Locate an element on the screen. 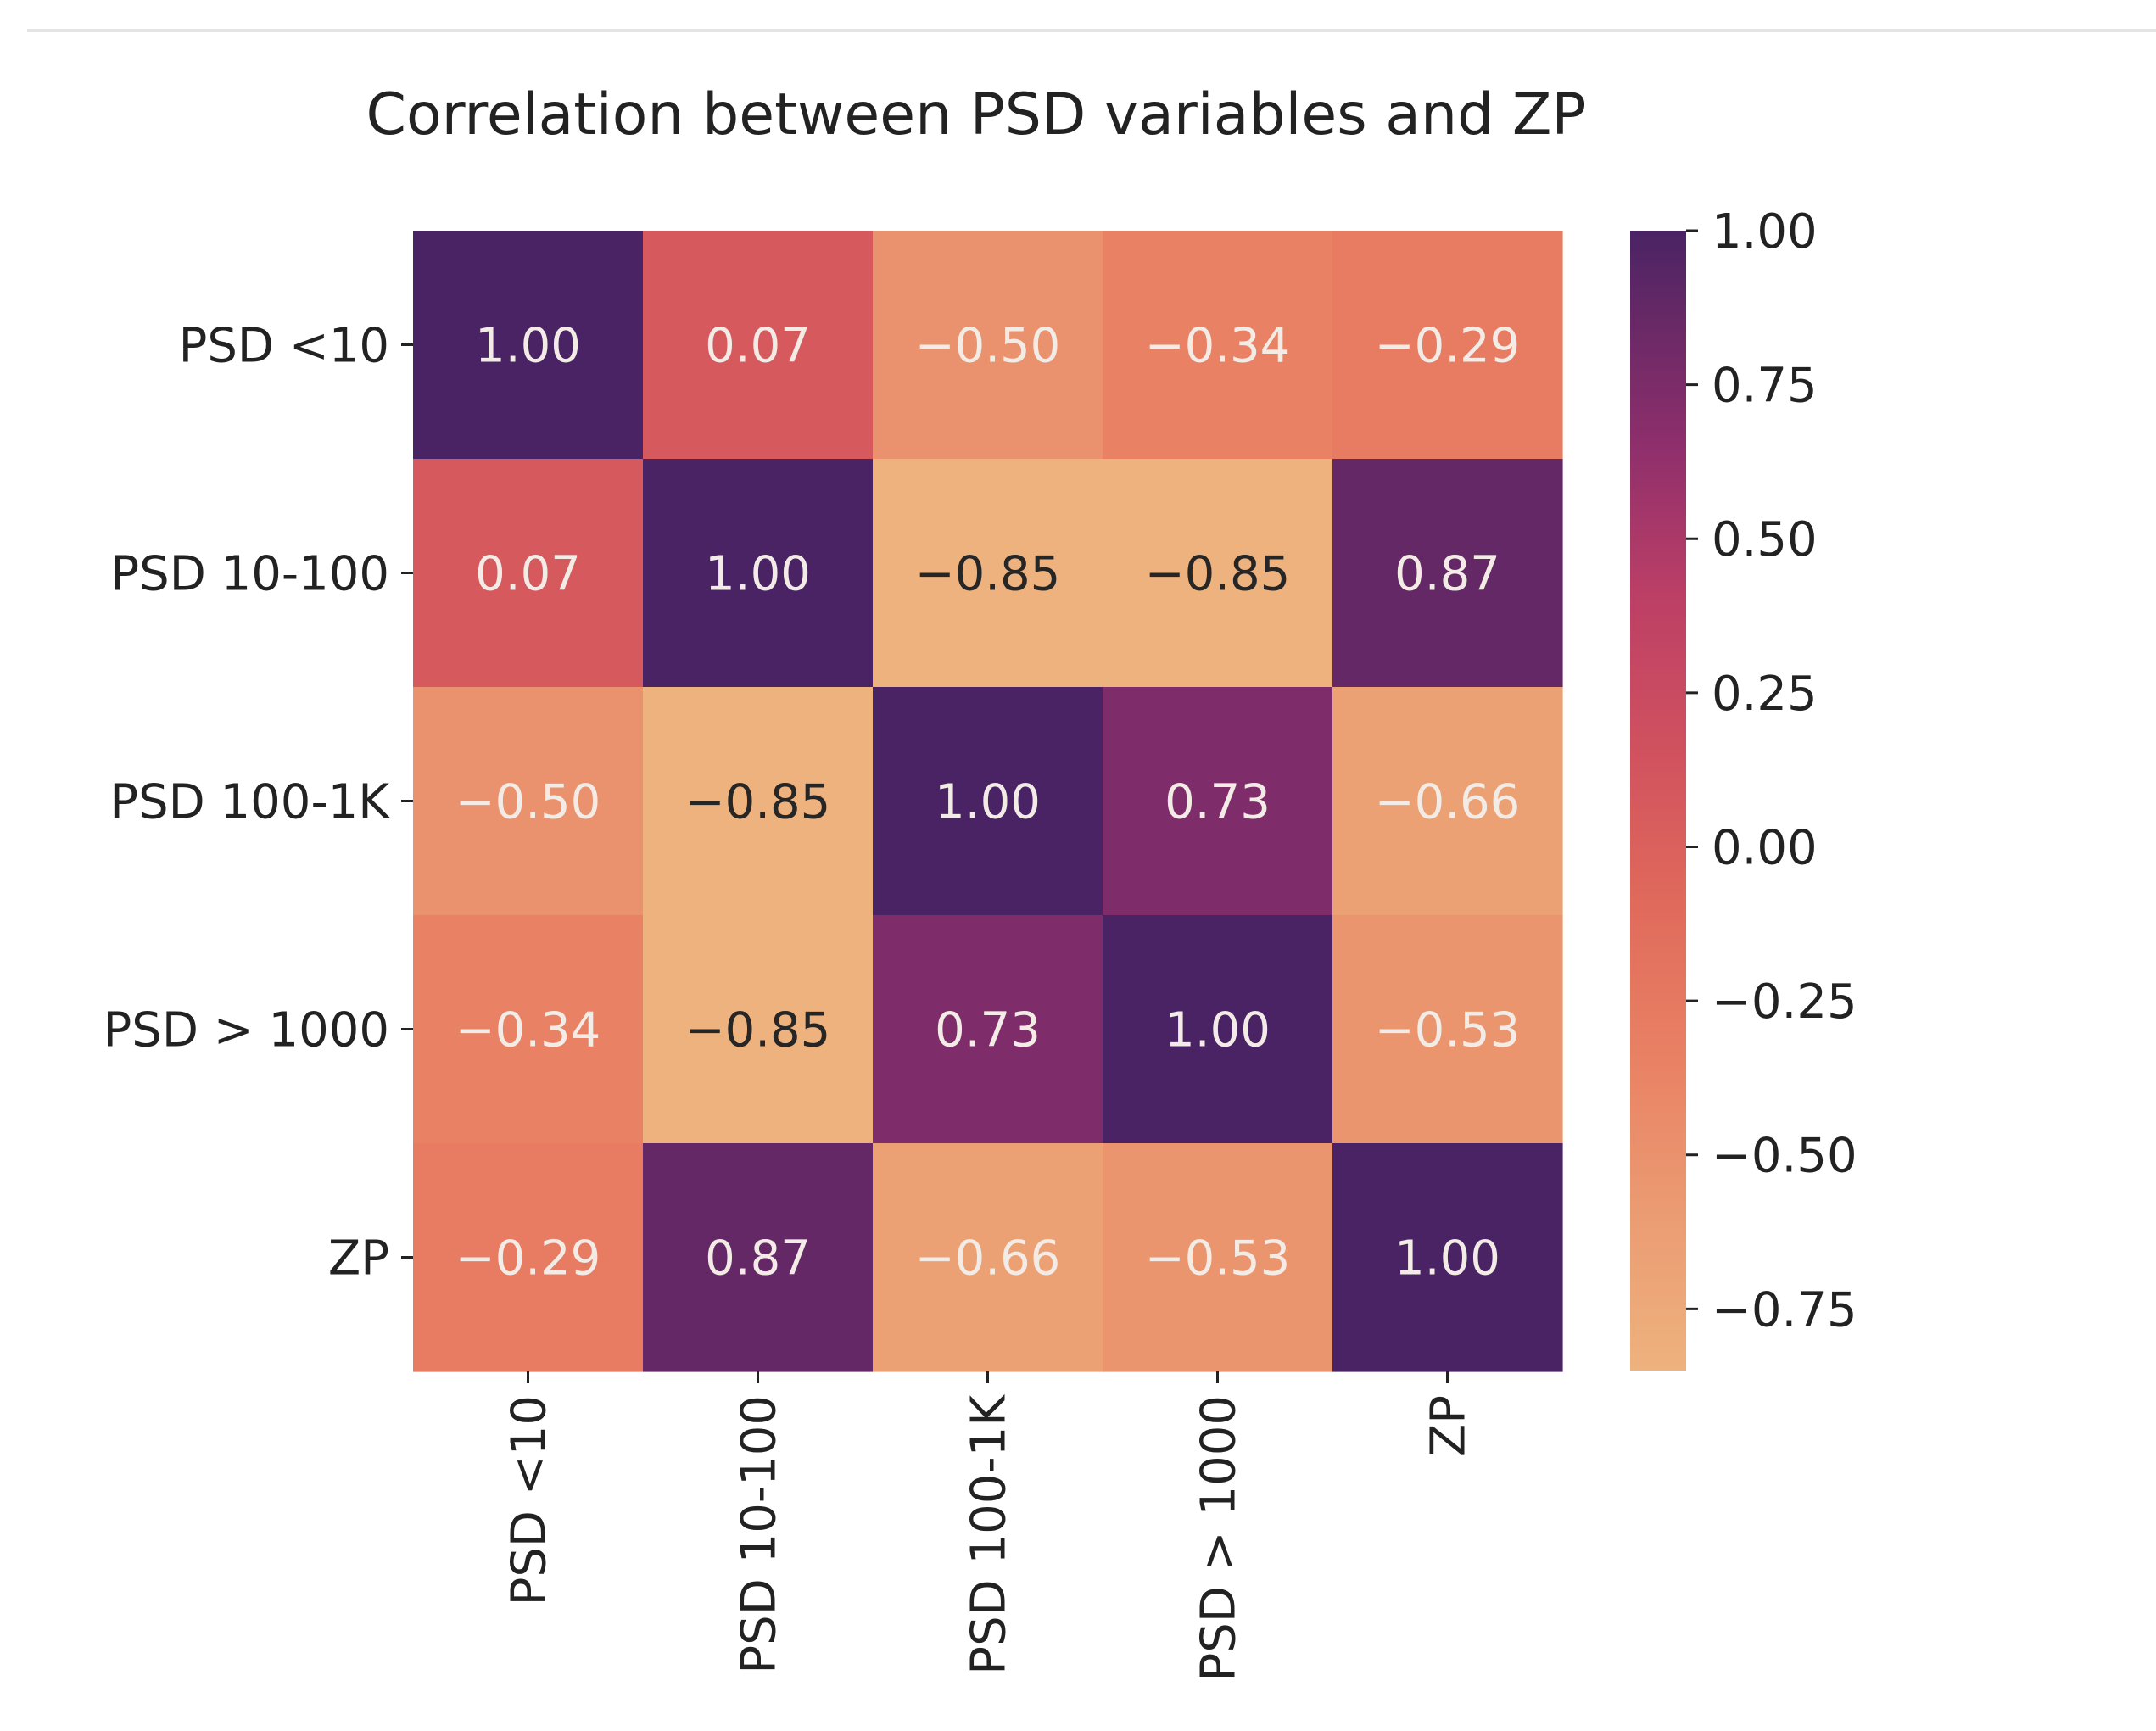  colorbar-tick-label: −0.25 is located at coordinates (1784, 1002).